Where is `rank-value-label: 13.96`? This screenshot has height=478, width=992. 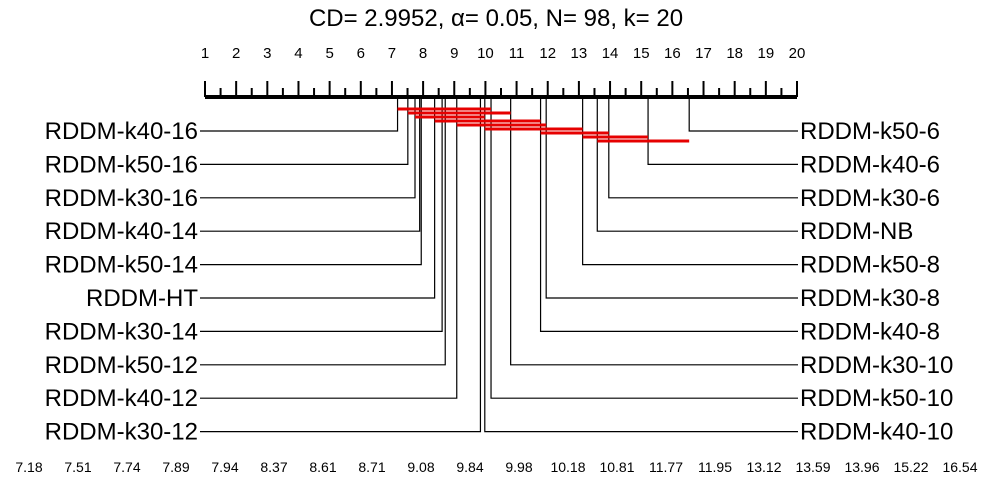 rank-value-label: 13.96 is located at coordinates (861, 467).